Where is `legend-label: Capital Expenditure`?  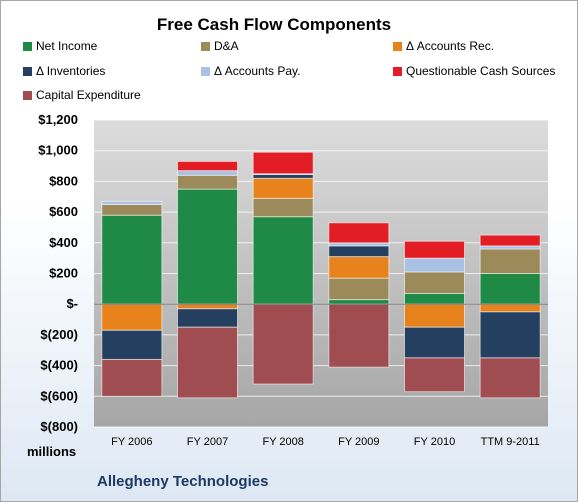
legend-label: Capital Expenditure is located at coordinates (88, 95).